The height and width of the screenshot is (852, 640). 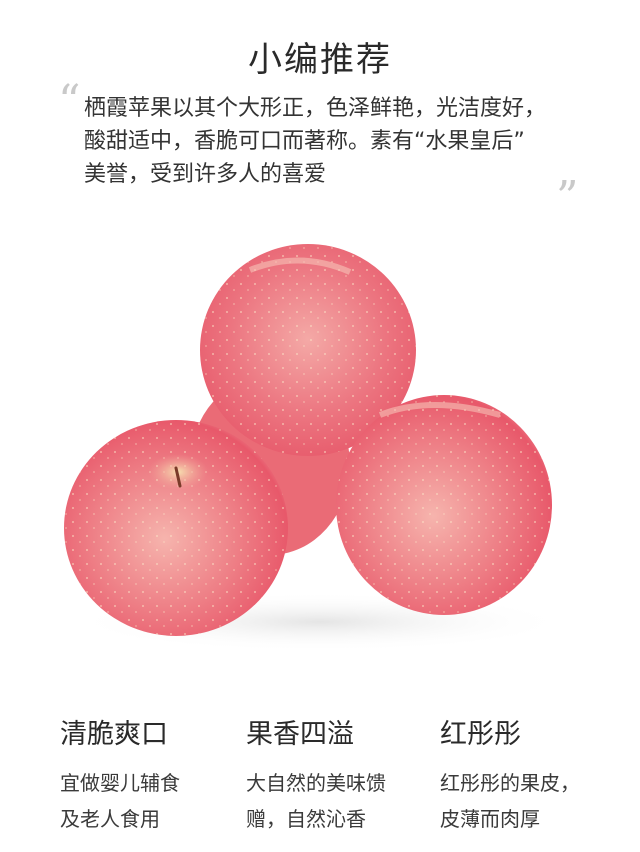 What do you see at coordinates (300, 734) in the screenshot?
I see `feature-title: 果香四溢` at bounding box center [300, 734].